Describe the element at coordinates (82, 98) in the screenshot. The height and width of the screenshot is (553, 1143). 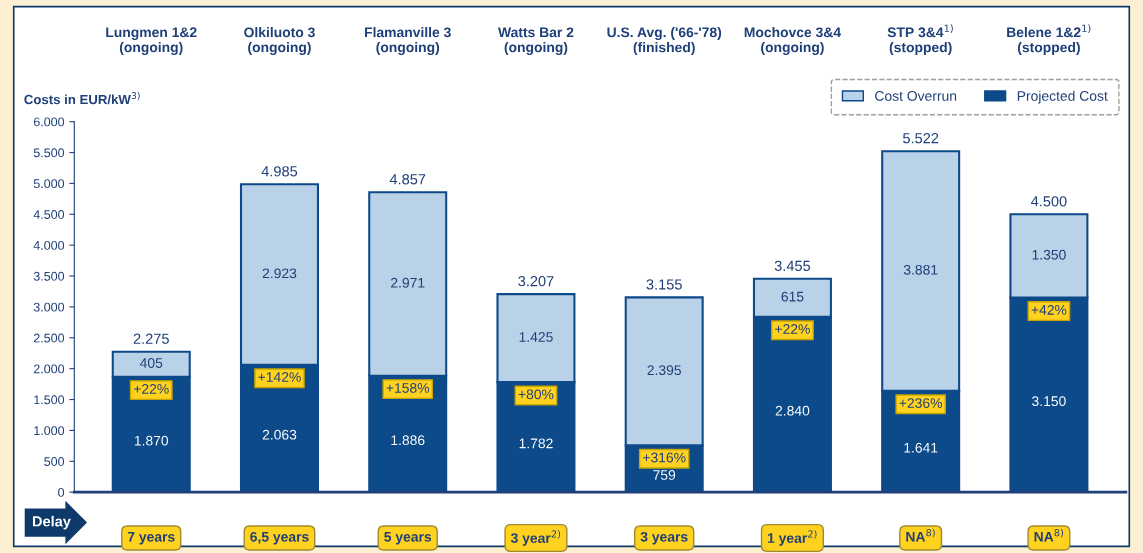
I see `y-axis-title: Costs in EUR/kW$^{3)}$` at that location.